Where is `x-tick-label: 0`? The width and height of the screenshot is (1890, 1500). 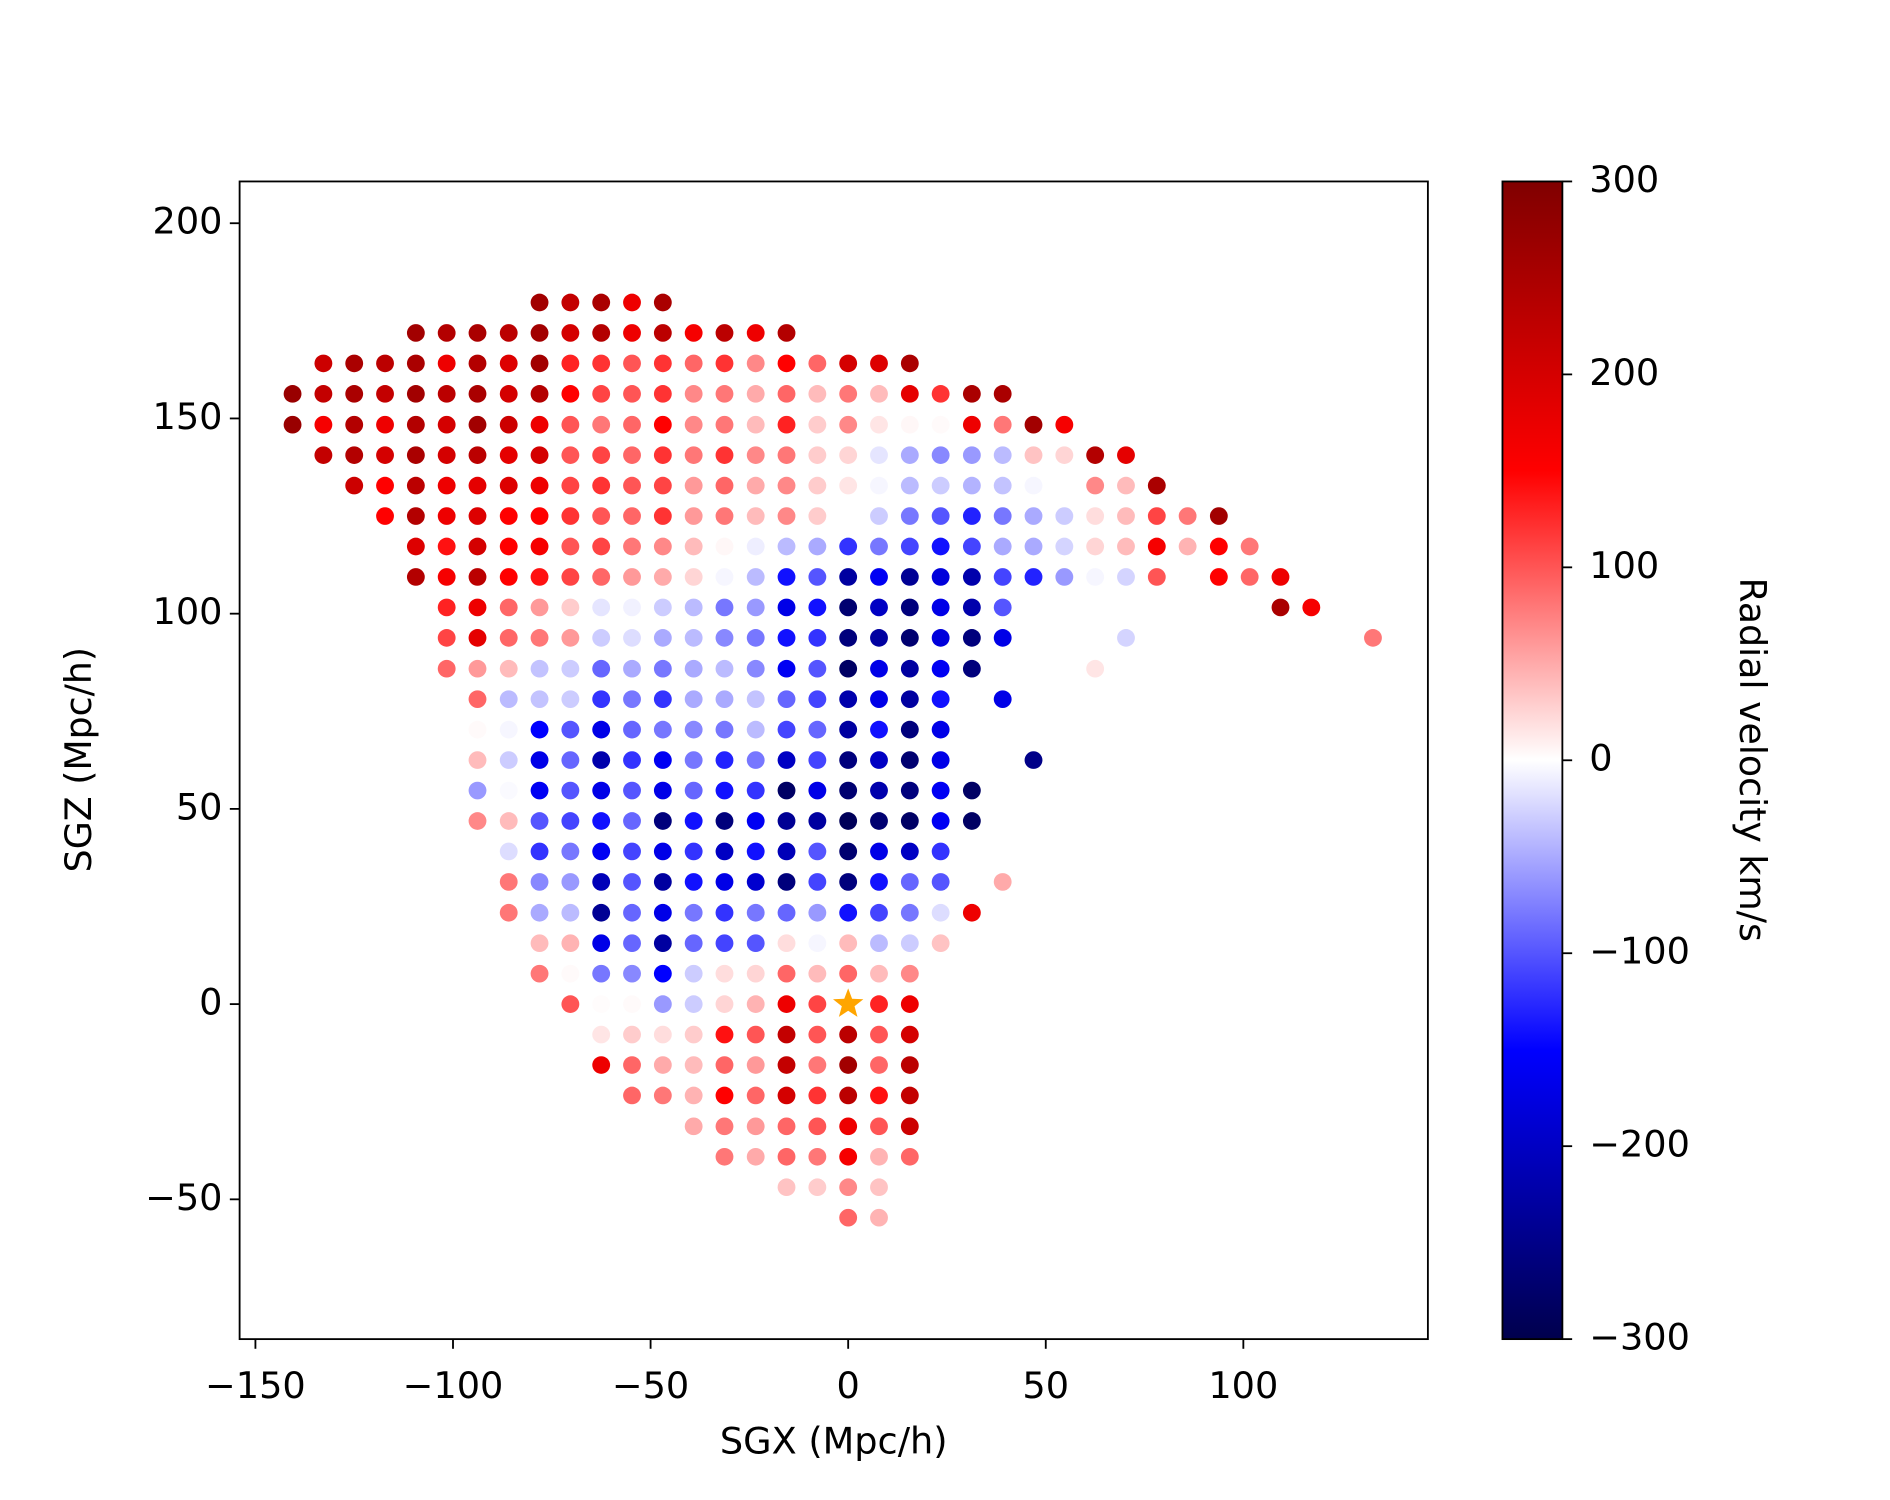 x-tick-label: 0 is located at coordinates (848, 1385).